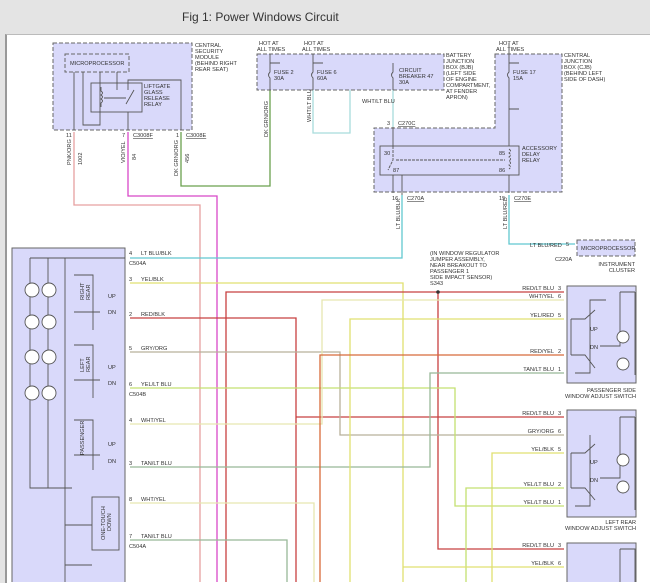 This screenshot has width=650, height=583. Describe the element at coordinates (620, 523) in the screenshot. I see `switch-label: LEFT REAR` at that location.